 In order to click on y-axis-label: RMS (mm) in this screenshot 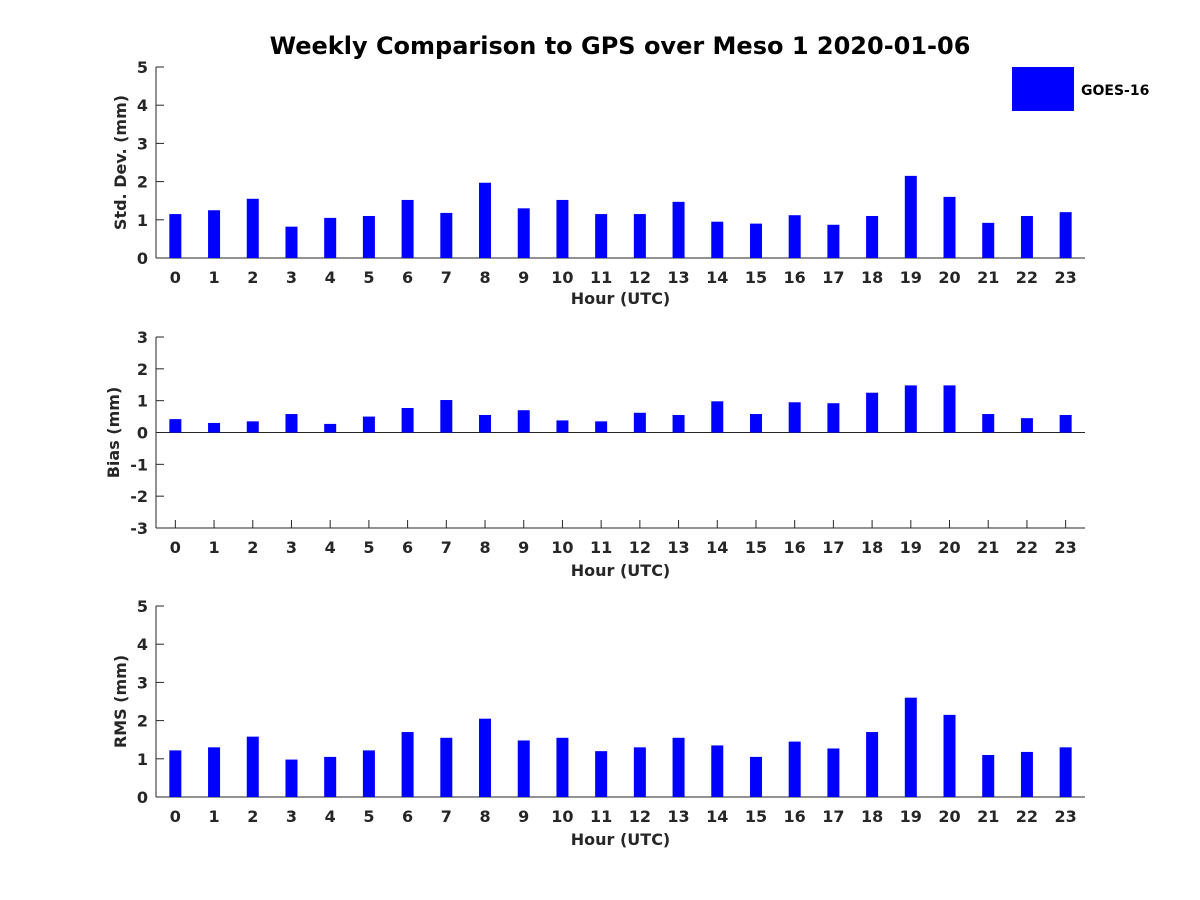, I will do `click(120, 701)`.